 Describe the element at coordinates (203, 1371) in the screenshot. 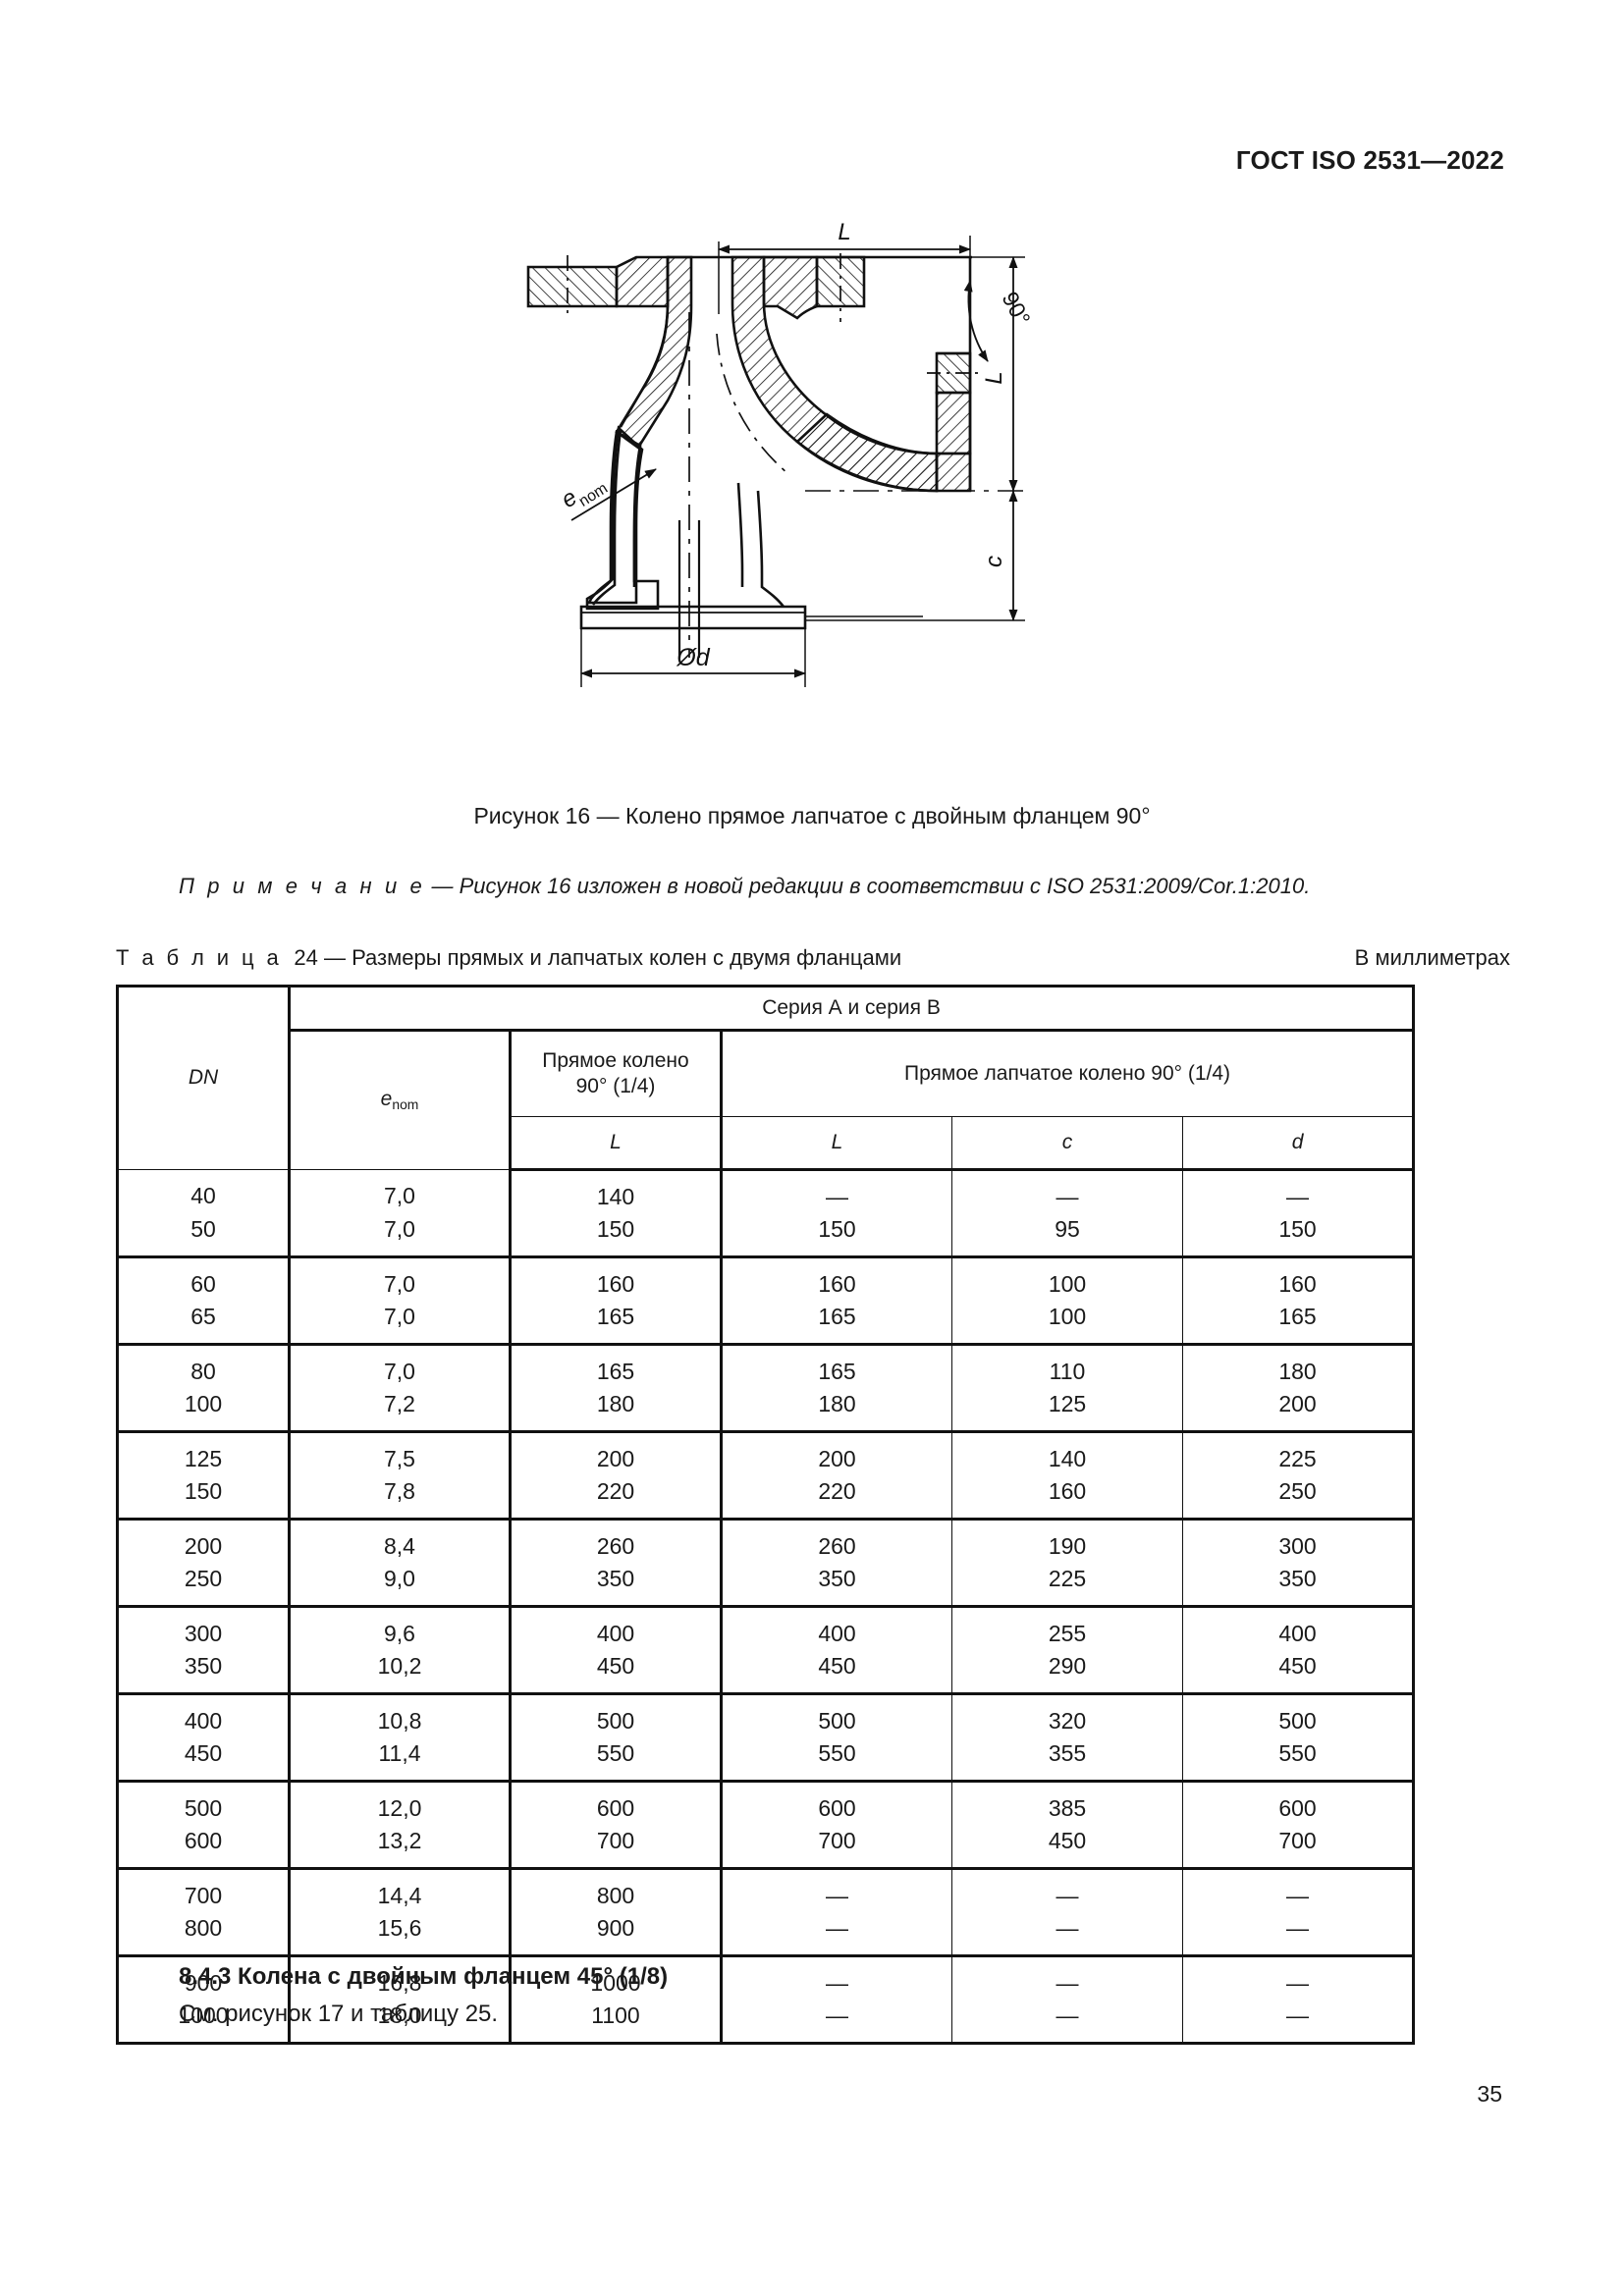

I see `cell-value: 80` at that location.